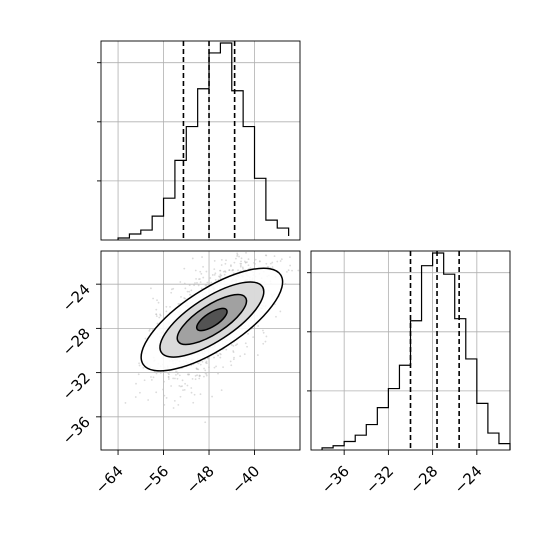  What do you see at coordinates (200, 140) in the screenshot?
I see `hist0-frame` at bounding box center [200, 140].